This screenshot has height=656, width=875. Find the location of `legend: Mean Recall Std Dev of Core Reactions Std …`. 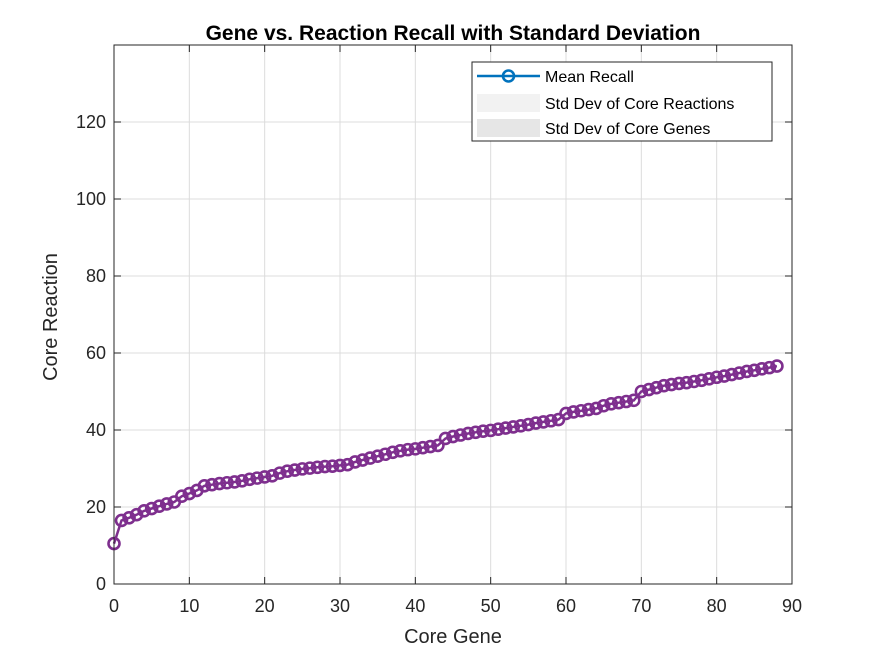

legend: Mean Recall Std Dev of Core Reactions Std … is located at coordinates (622, 101).